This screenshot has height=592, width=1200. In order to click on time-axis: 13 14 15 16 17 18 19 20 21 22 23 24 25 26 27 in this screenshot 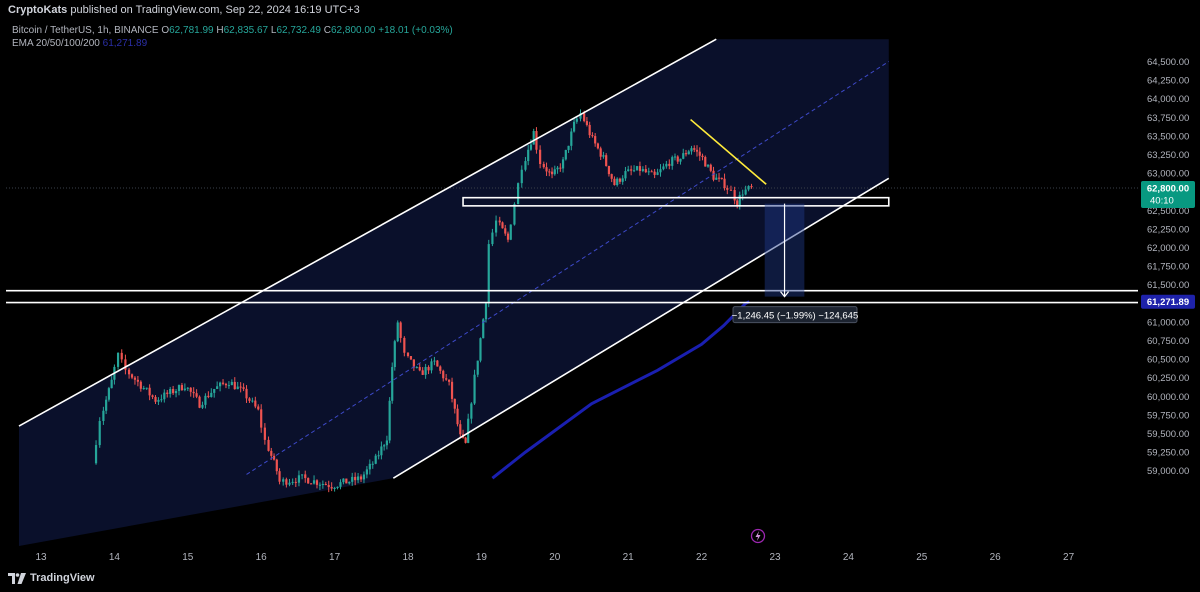, I will do `click(554, 557)`.